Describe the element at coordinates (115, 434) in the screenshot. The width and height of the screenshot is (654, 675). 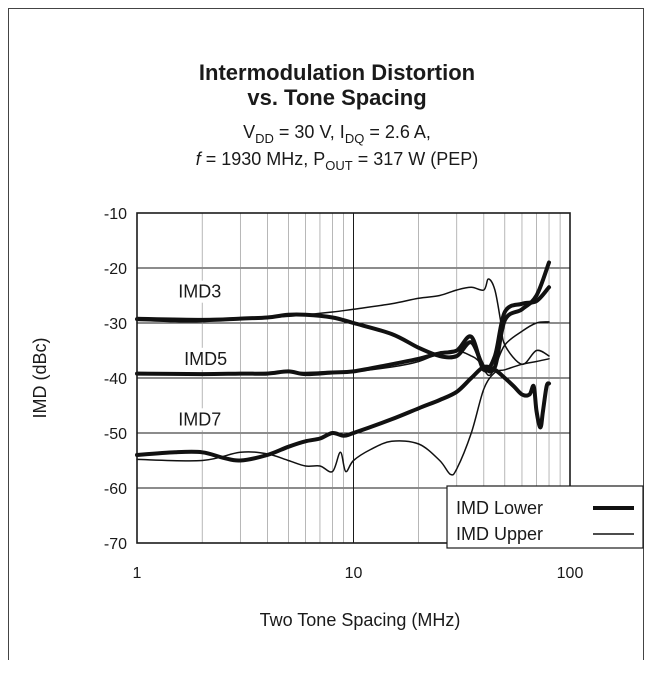
I see `y-tick-label: -50` at that location.